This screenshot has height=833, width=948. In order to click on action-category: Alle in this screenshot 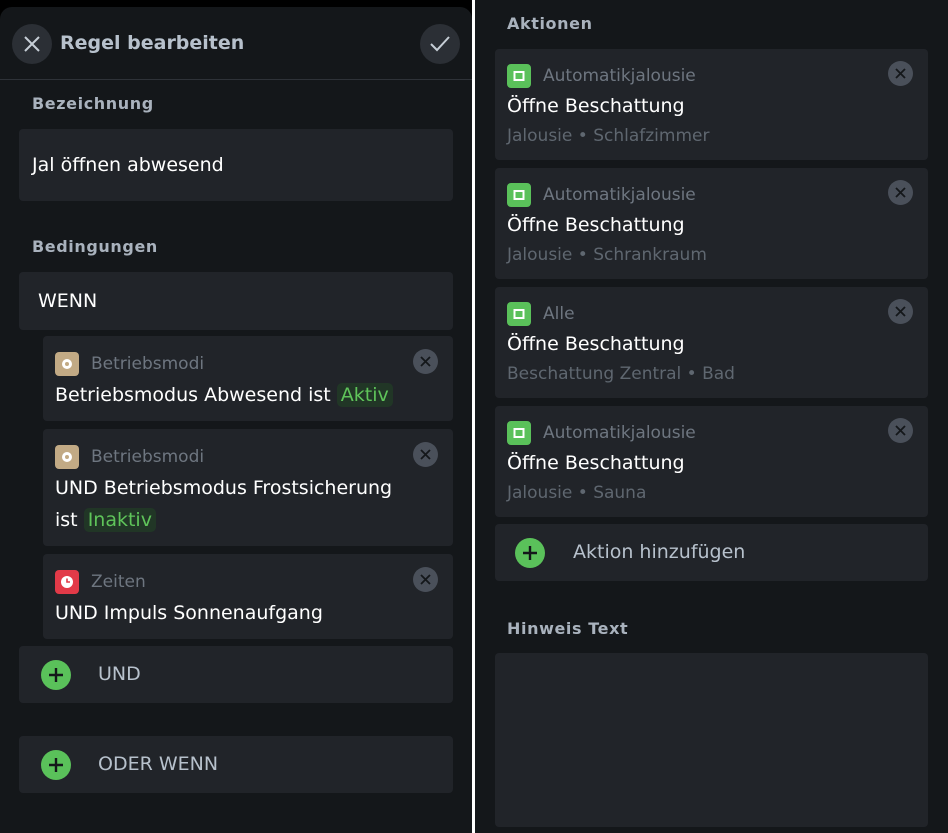, I will do `click(559, 314)`.